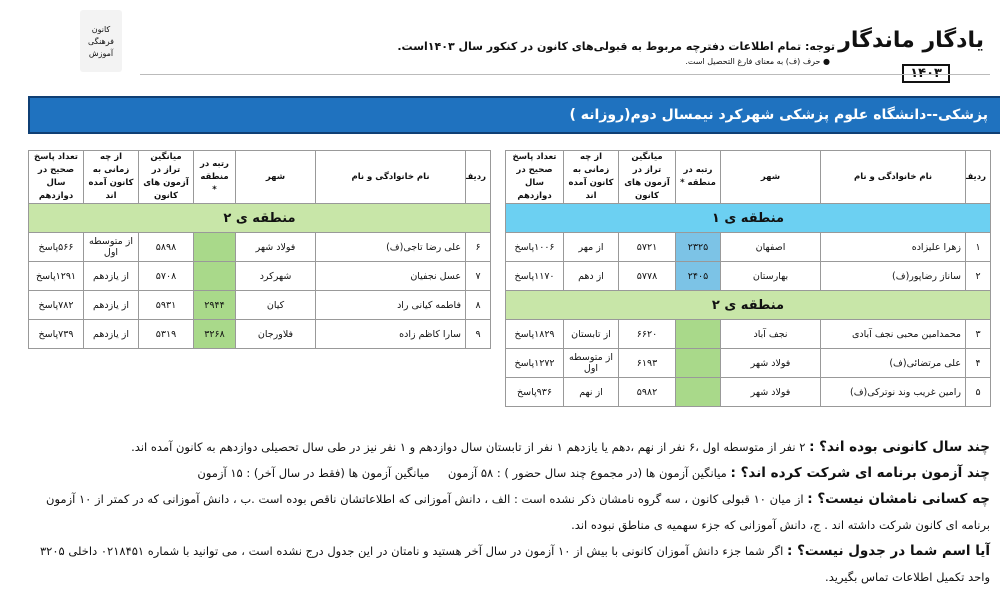 The image size is (1000, 616). What do you see at coordinates (978, 363) in the screenshot?
I see `cell: ۴` at bounding box center [978, 363].